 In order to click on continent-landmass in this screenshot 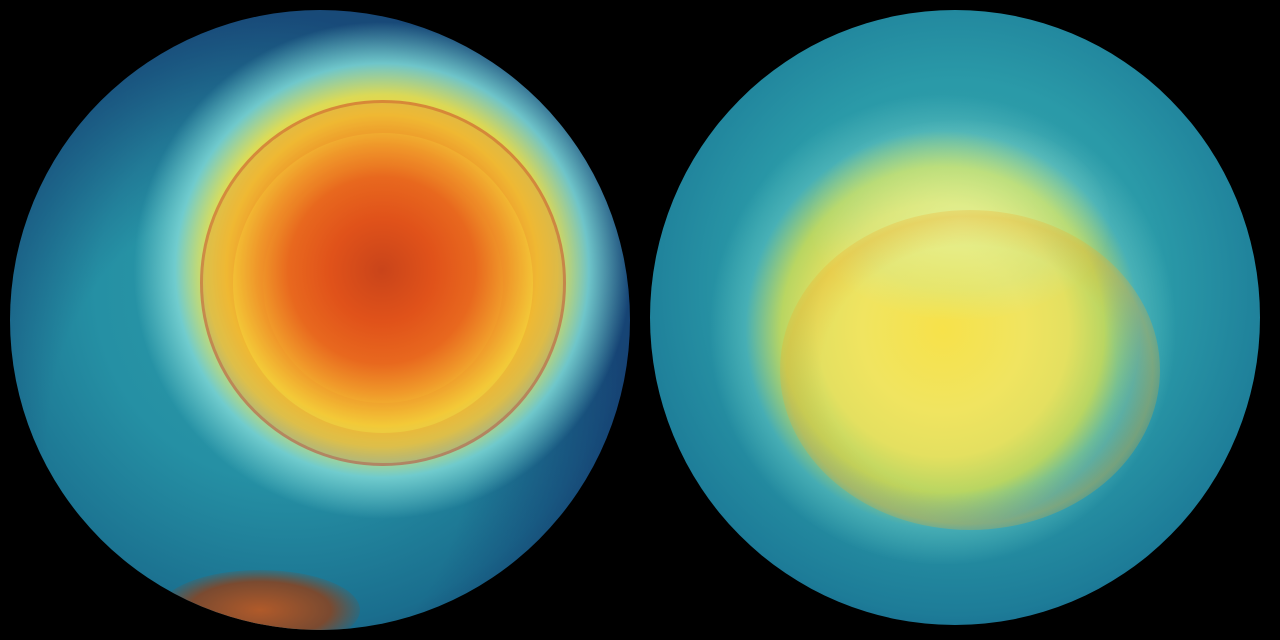, I will do `click(260, 600)`.